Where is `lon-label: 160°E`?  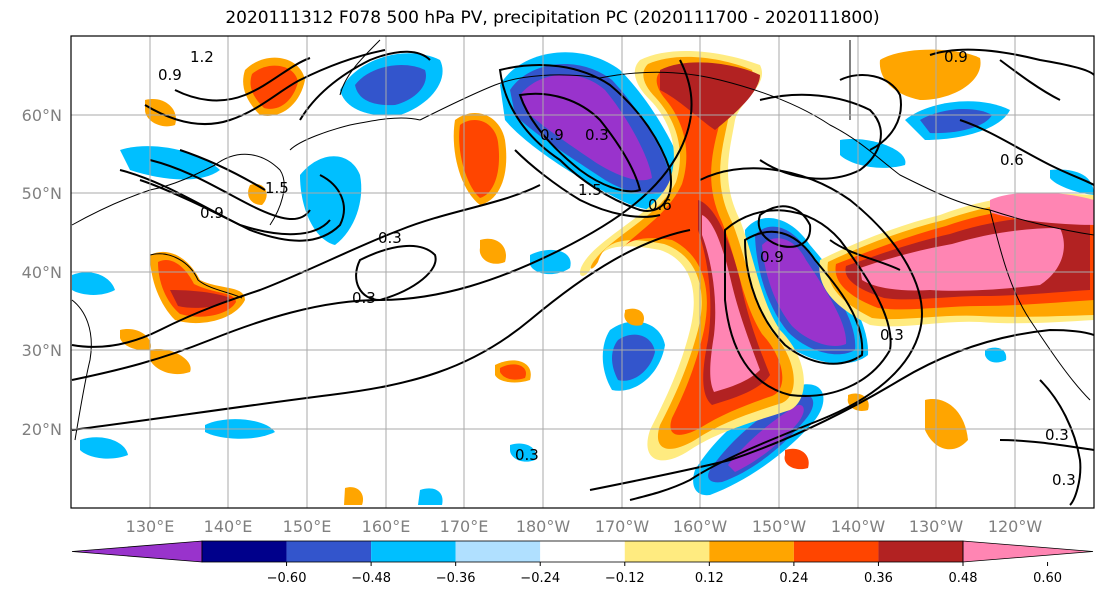 lon-label: 160°E is located at coordinates (386, 526).